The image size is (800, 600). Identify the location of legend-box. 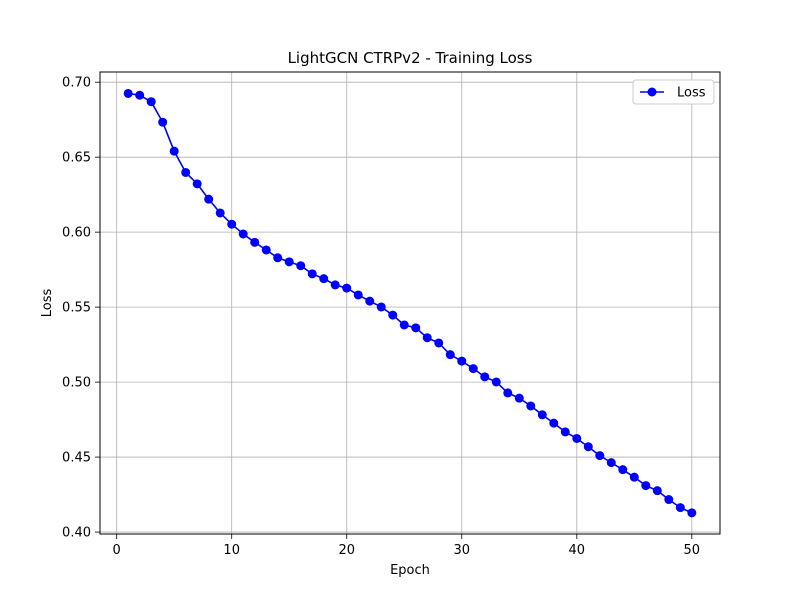
(673, 92).